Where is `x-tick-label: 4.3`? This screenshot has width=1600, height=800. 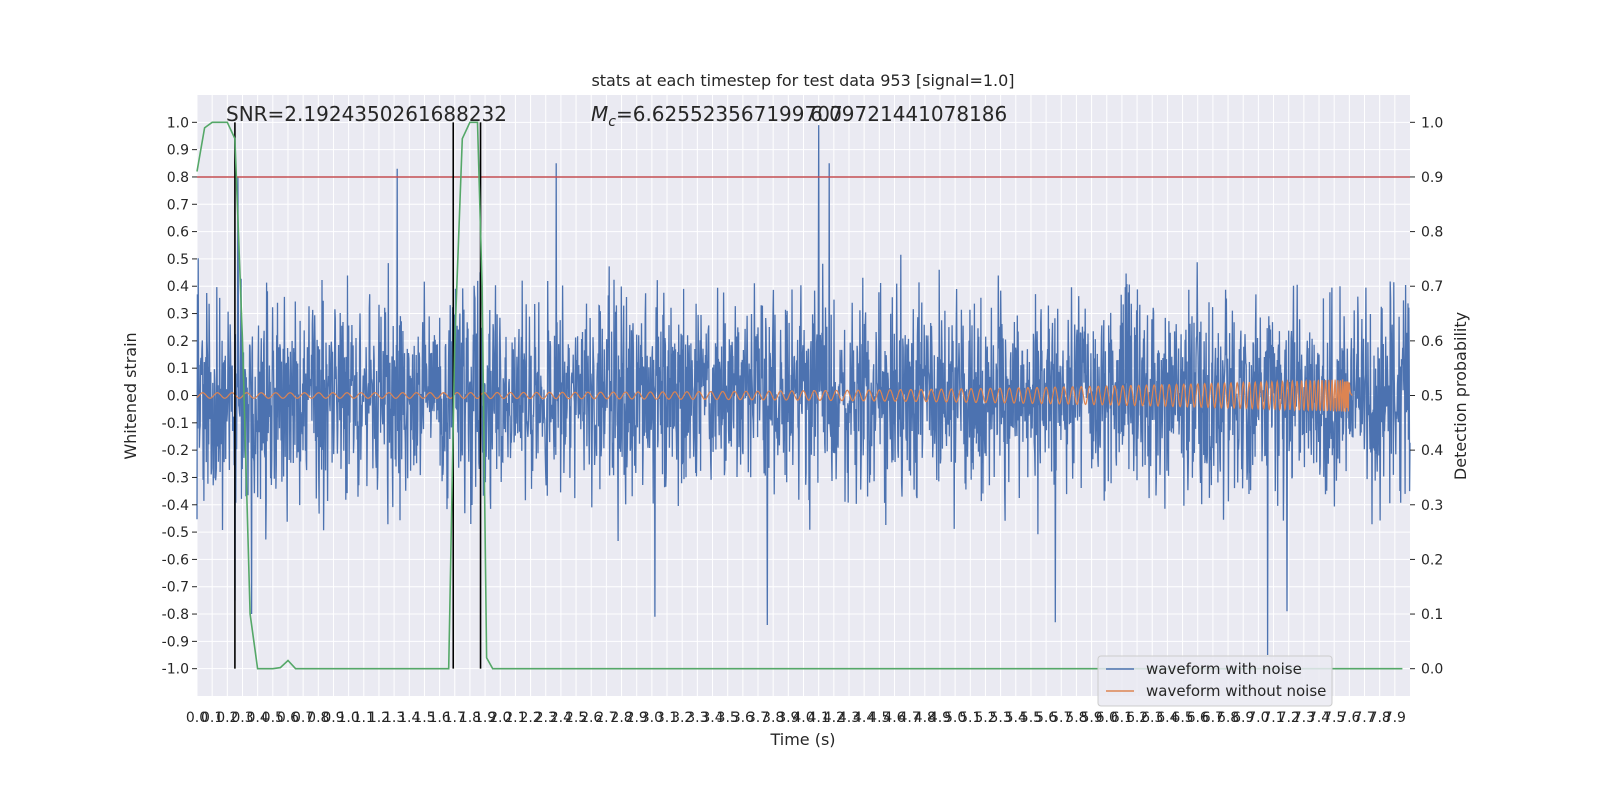
x-tick-label: 4.3 is located at coordinates (849, 718).